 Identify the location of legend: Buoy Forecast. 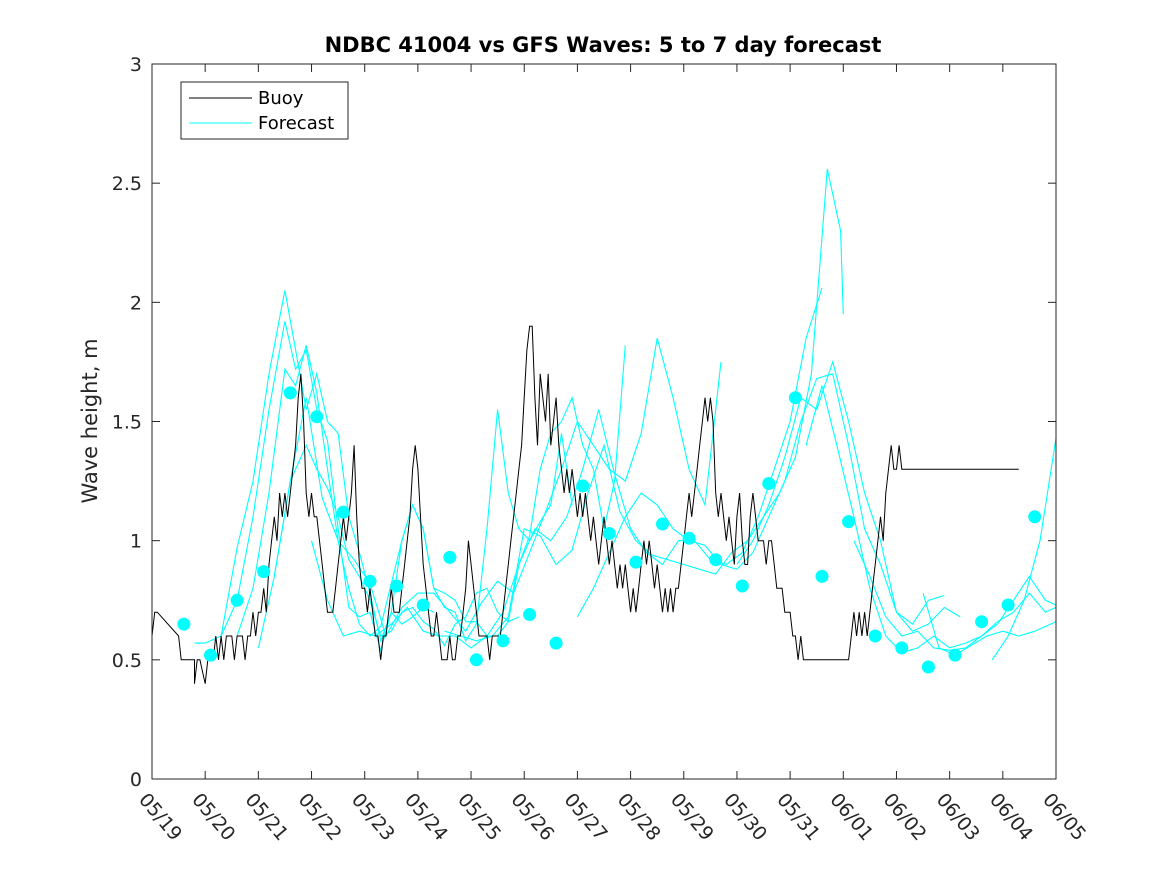
(264, 110).